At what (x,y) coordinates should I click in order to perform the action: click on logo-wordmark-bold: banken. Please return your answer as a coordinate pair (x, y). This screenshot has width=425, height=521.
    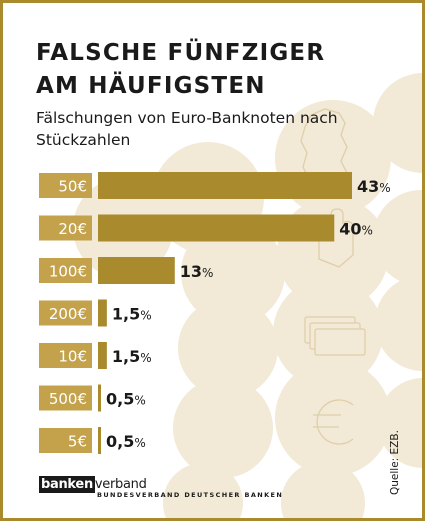
    Looking at the image, I should click on (67, 484).